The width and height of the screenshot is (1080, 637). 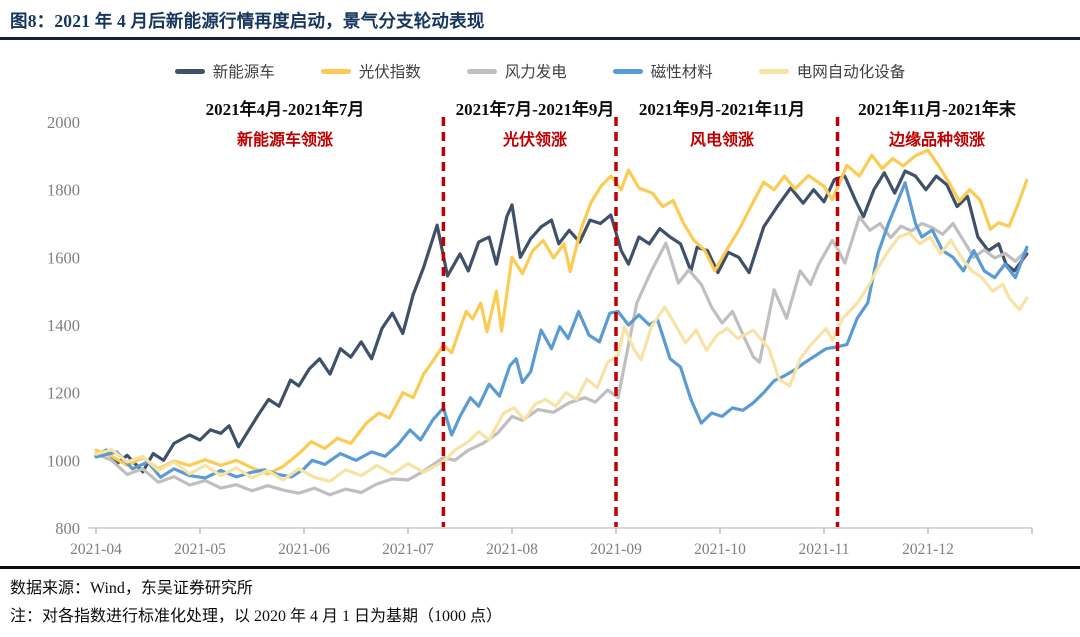 I want to click on y-tick-label: 1400, so click(x=63, y=325).